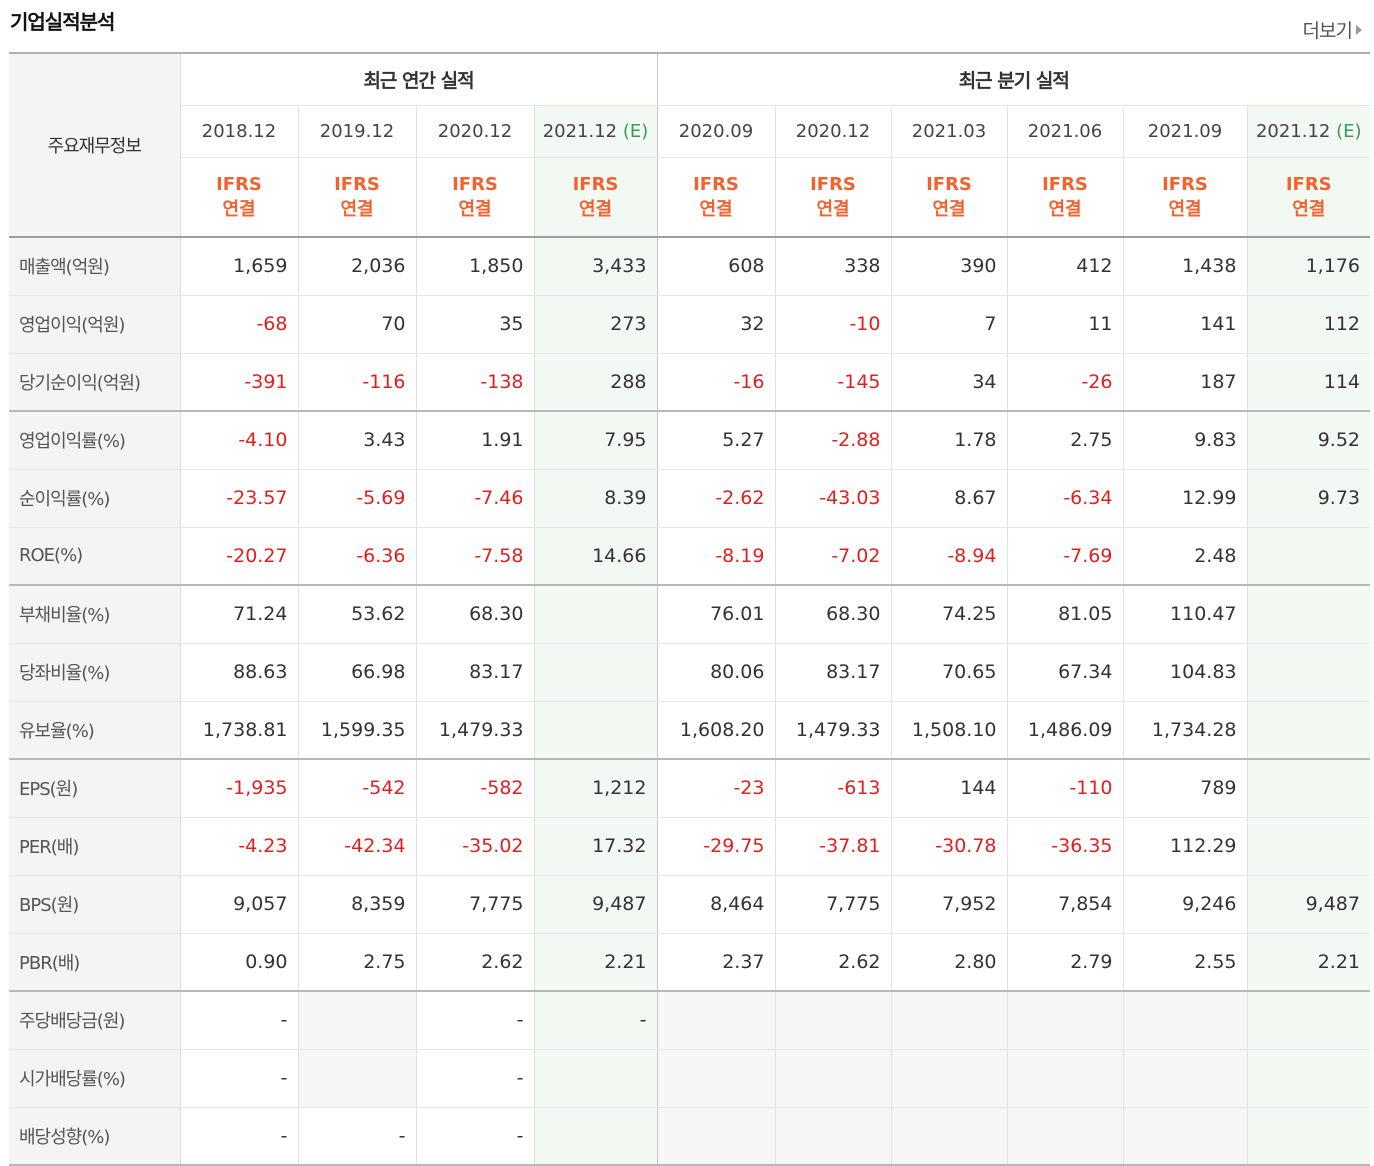 The width and height of the screenshot is (1374, 1166). Describe the element at coordinates (832, 440) in the screenshot. I see `table-cell: -2.88` at that location.